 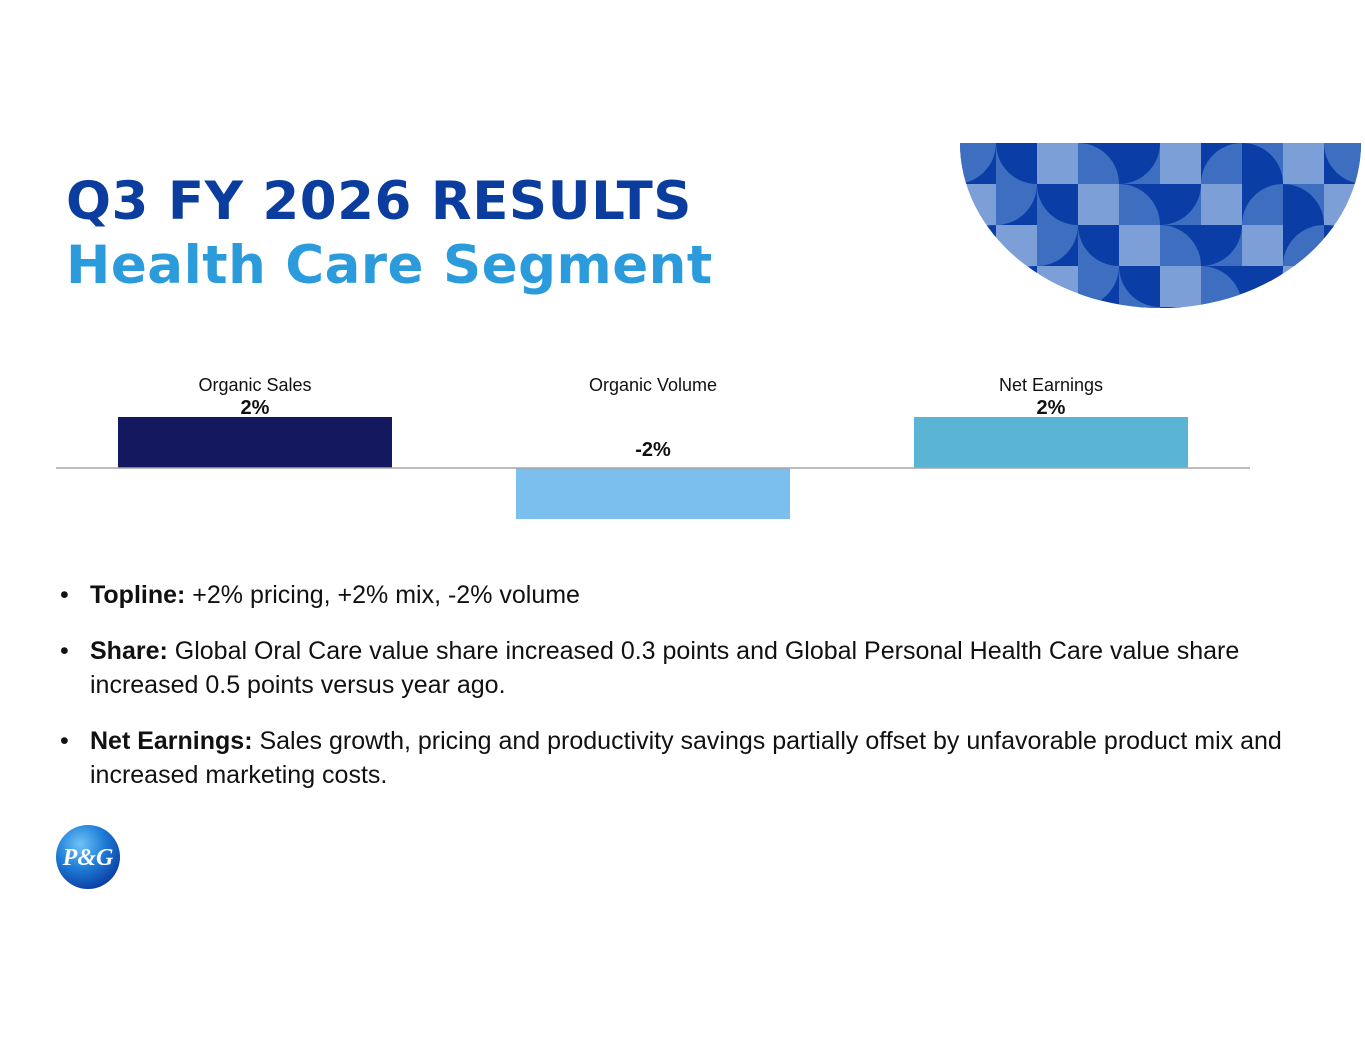 What do you see at coordinates (138, 595) in the screenshot?
I see `bullet-label: Topline:` at bounding box center [138, 595].